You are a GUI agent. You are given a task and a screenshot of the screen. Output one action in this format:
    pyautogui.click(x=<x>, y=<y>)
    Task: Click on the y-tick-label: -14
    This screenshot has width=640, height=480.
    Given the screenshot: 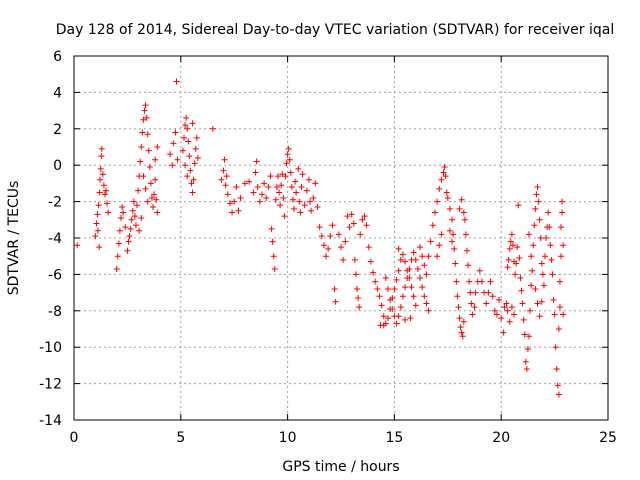 What is the action you would take?
    pyautogui.click(x=50, y=421)
    